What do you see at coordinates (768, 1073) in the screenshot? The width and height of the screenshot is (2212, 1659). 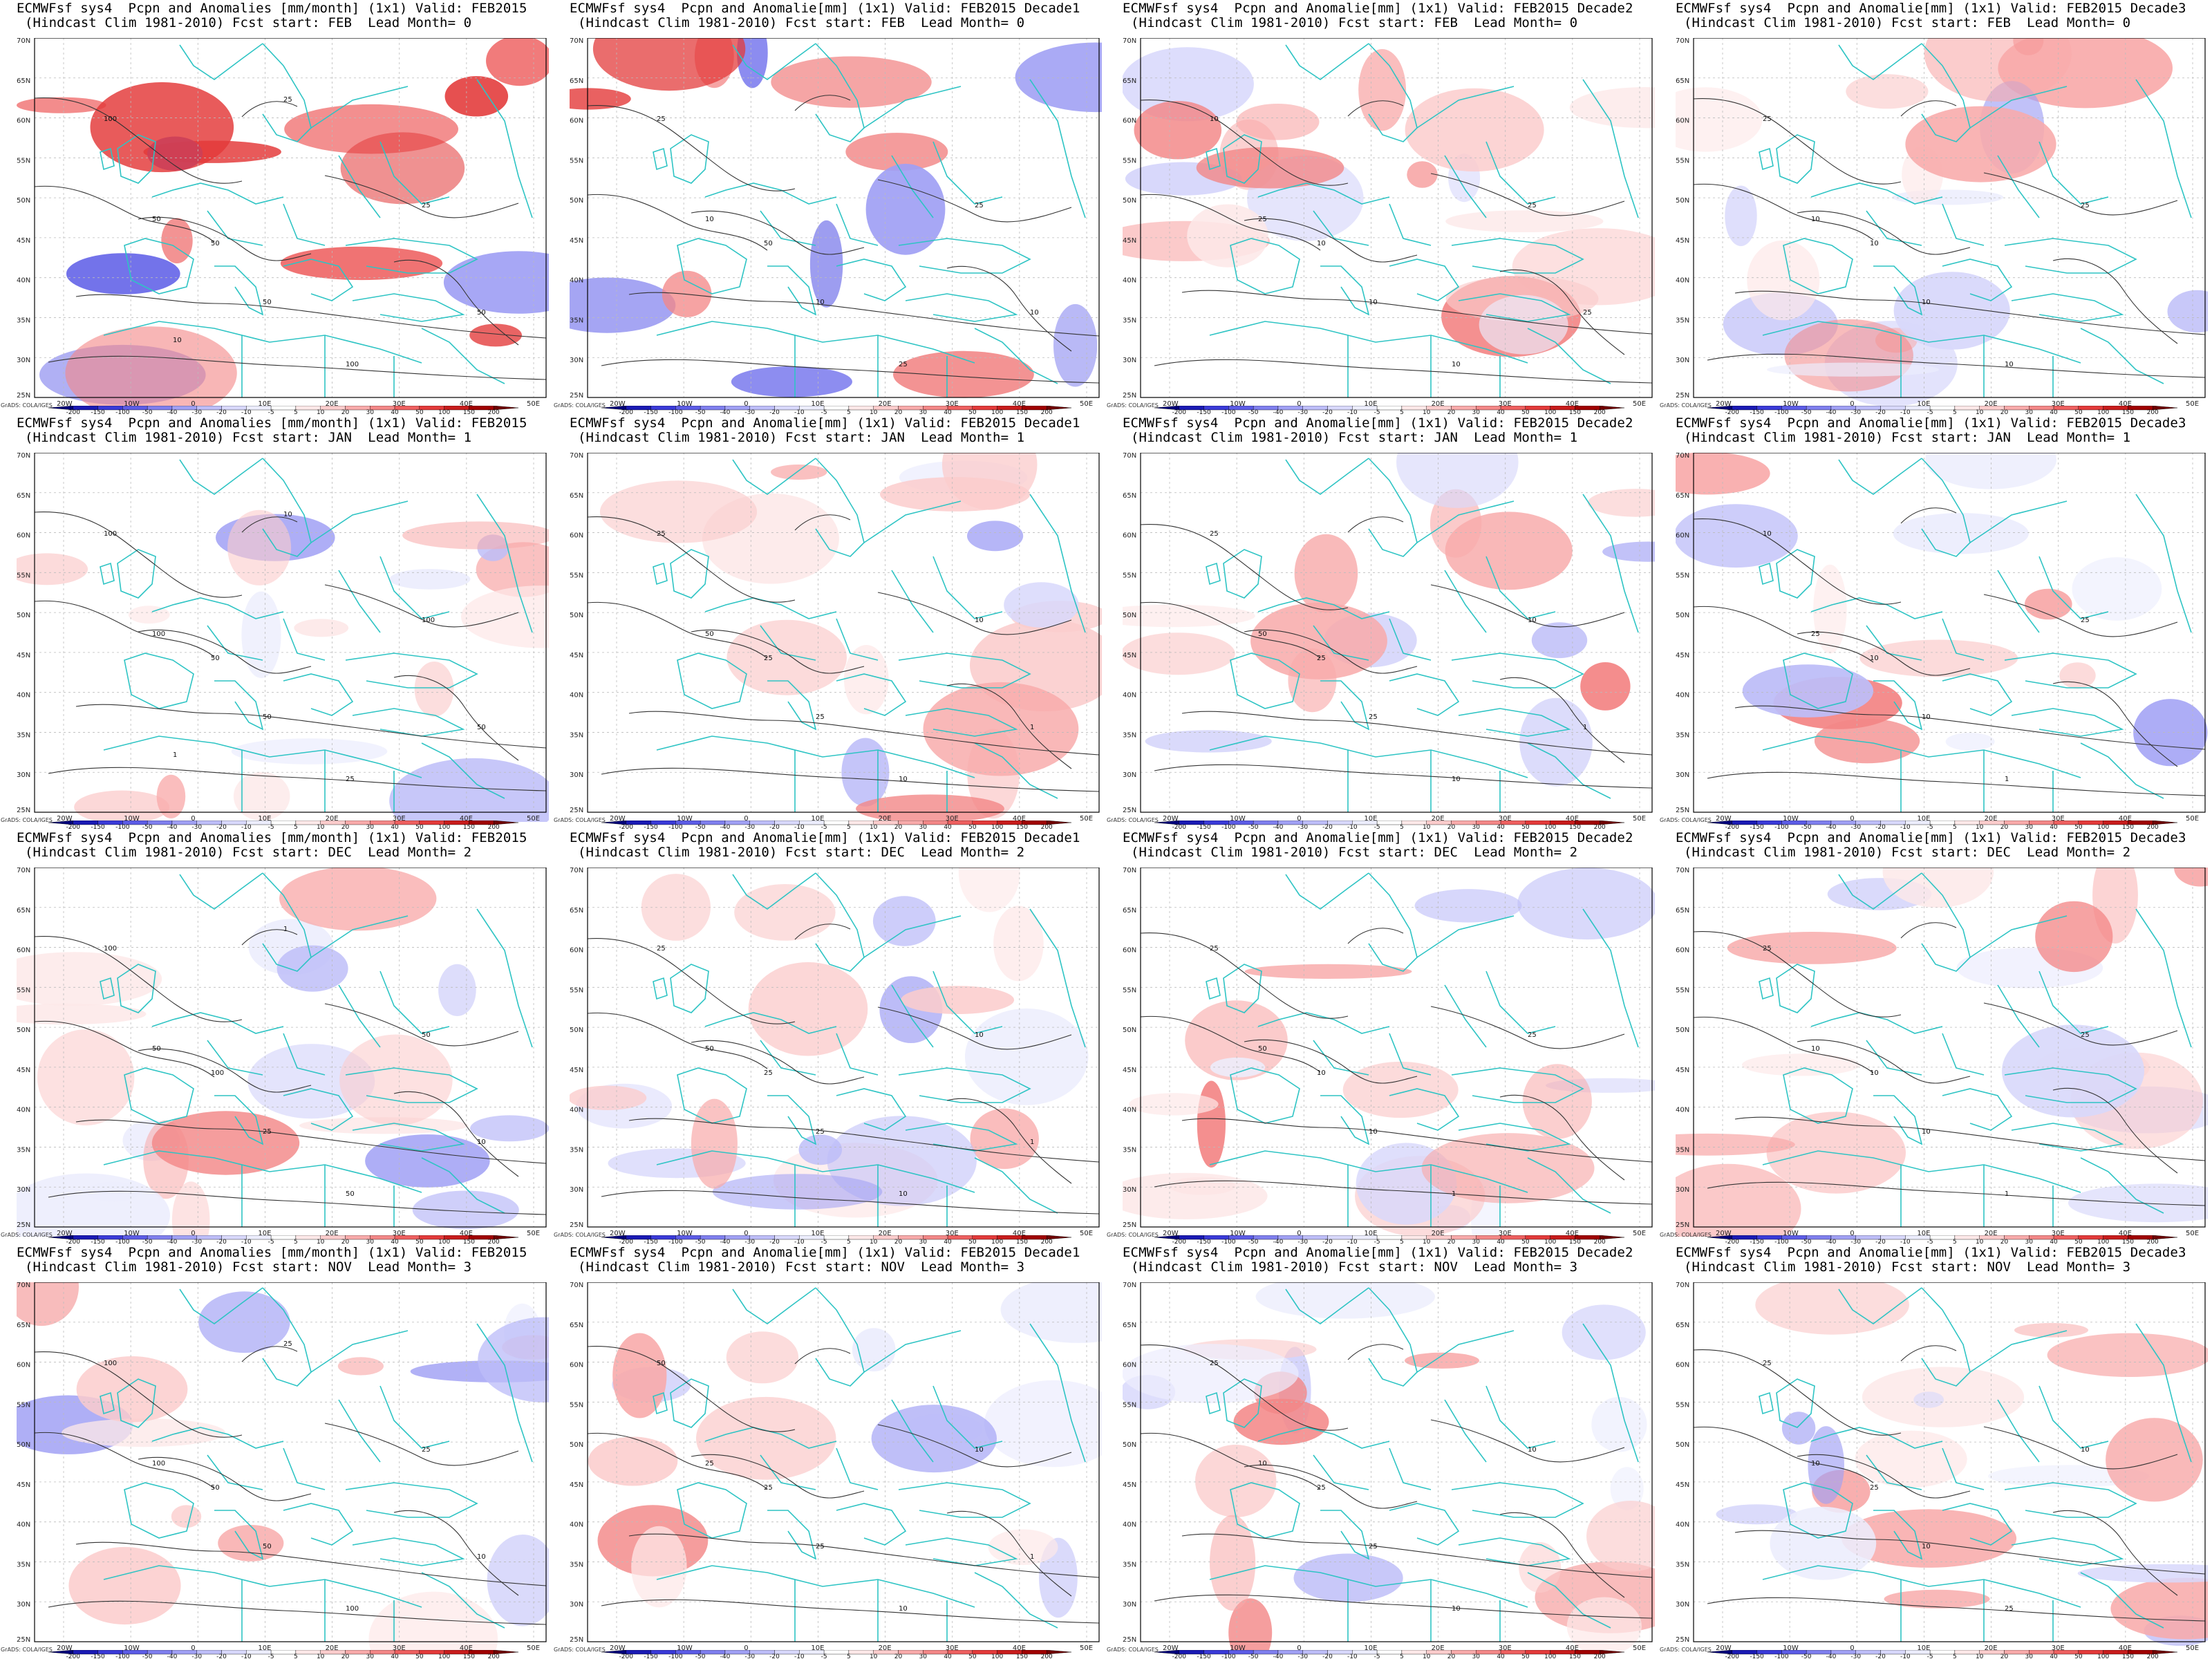 I see `contour-label: 25` at bounding box center [768, 1073].